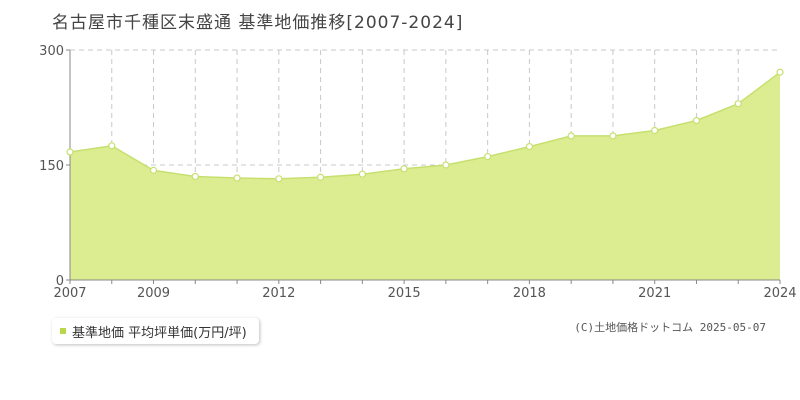 Image resolution: width=800 pixels, height=400 pixels. Describe the element at coordinates (404, 169) in the screenshot. I see `data-point-2015` at that location.